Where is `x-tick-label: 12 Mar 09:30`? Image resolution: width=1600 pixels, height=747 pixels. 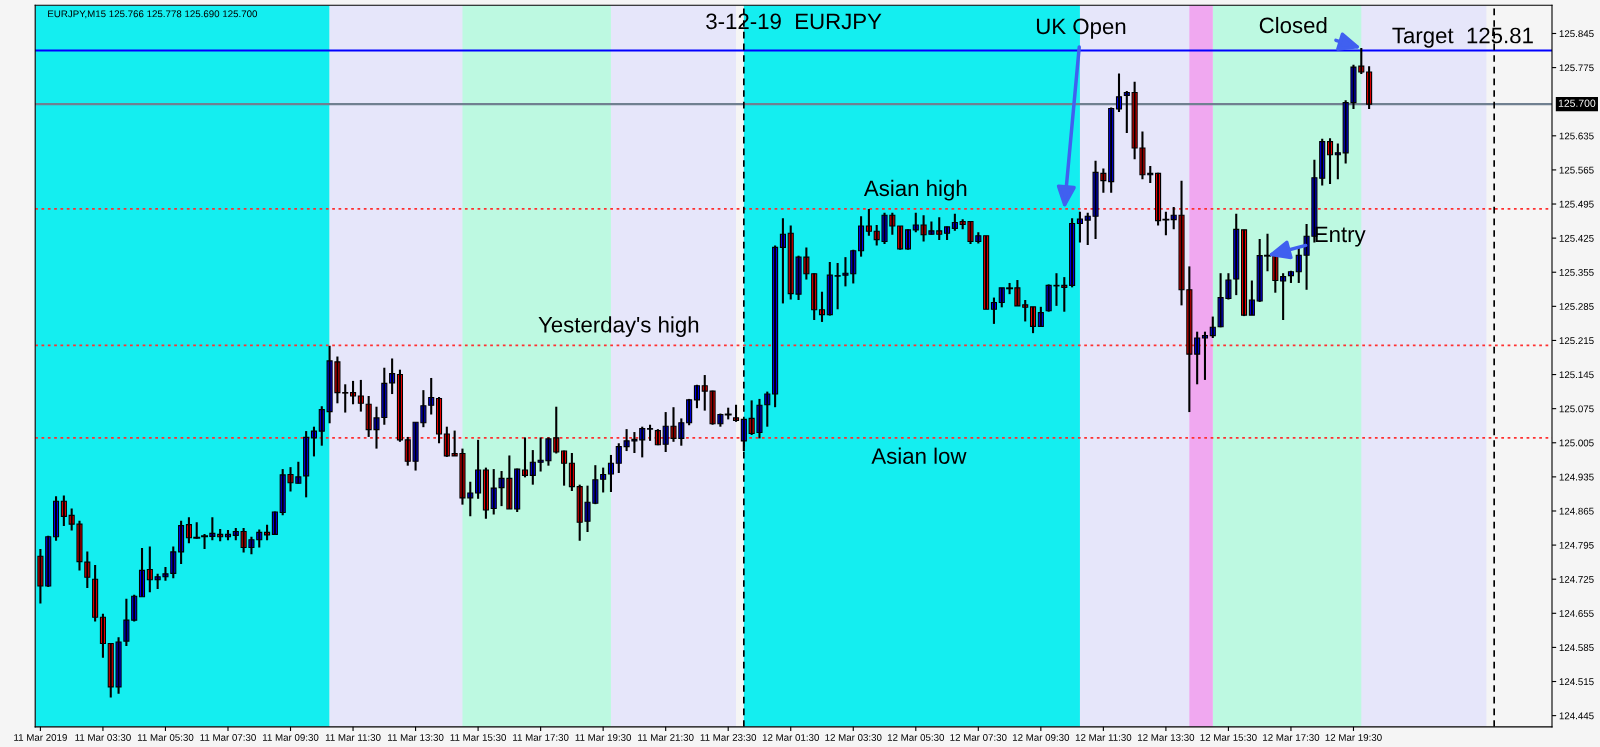 x-tick-label: 12 Mar 09:30 is located at coordinates (1041, 737).